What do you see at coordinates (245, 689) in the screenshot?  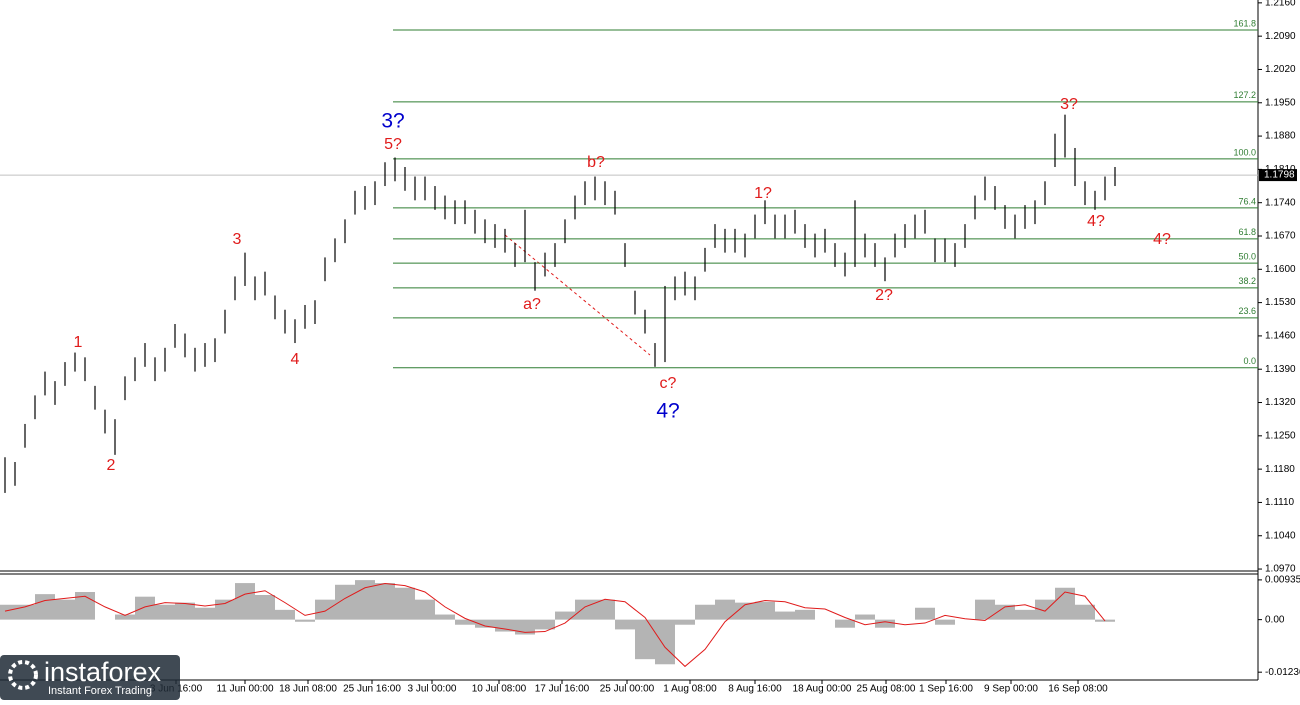 I see `x-tick-label: 11 Jun 00:00` at bounding box center [245, 689].